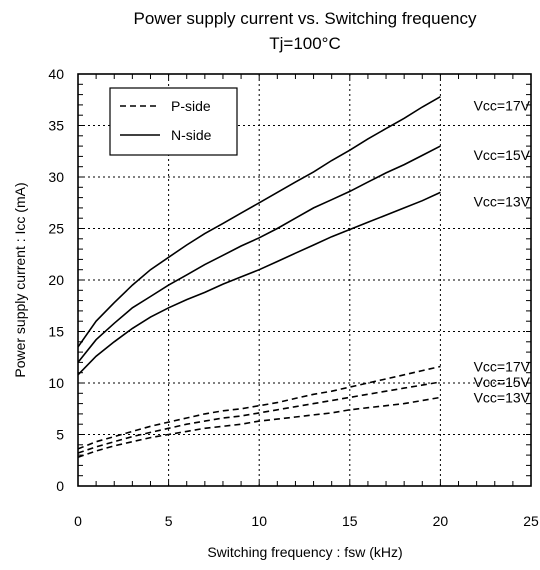 The width and height of the screenshot is (540, 570). I want to click on y-tick-label: 35, so click(56, 126).